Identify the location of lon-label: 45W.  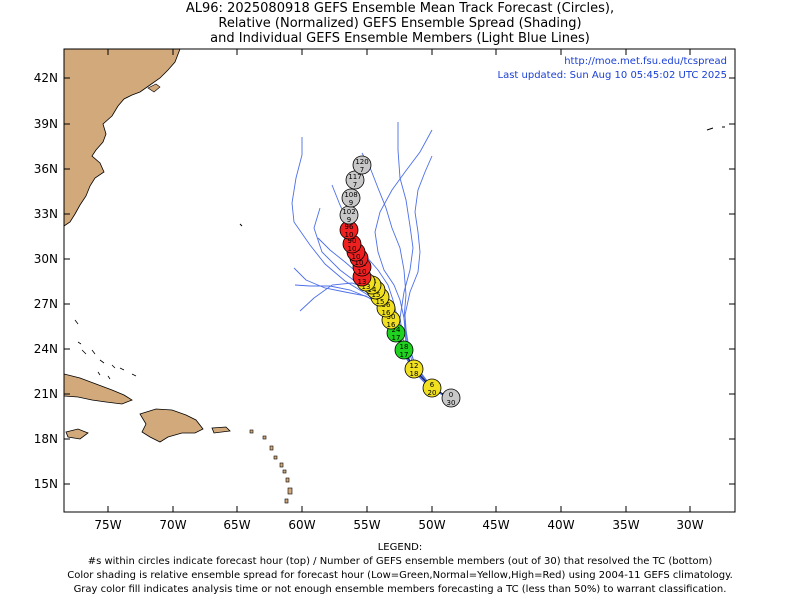
(495, 525).